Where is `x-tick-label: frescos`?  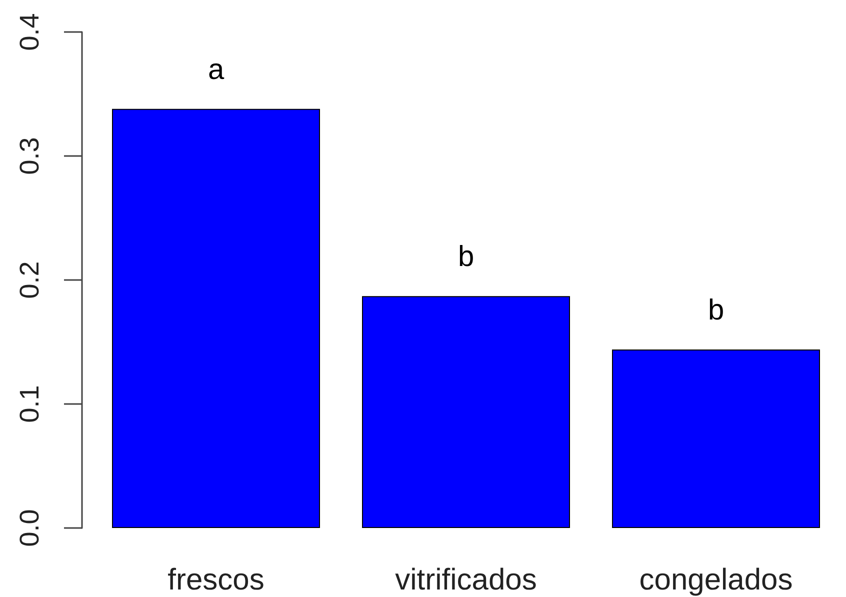 x-tick-label: frescos is located at coordinates (216, 580).